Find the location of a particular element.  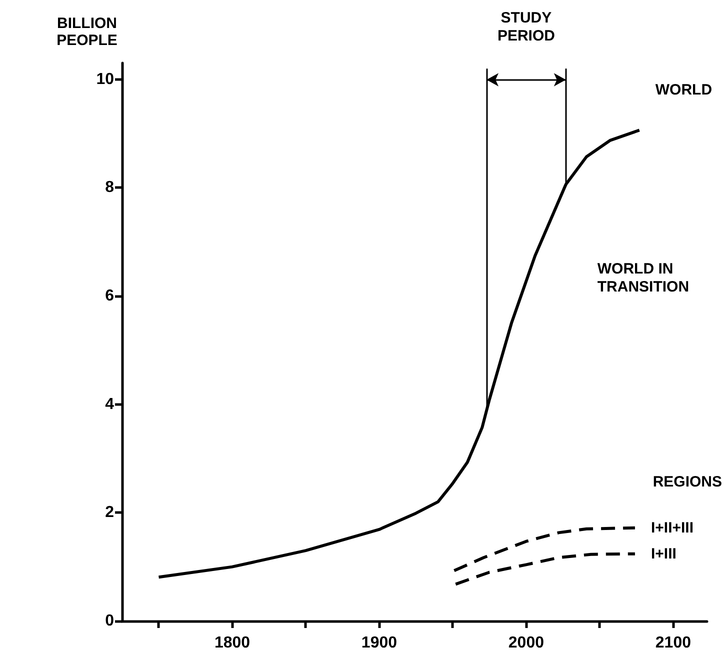

text: WORLD is located at coordinates (683, 90).